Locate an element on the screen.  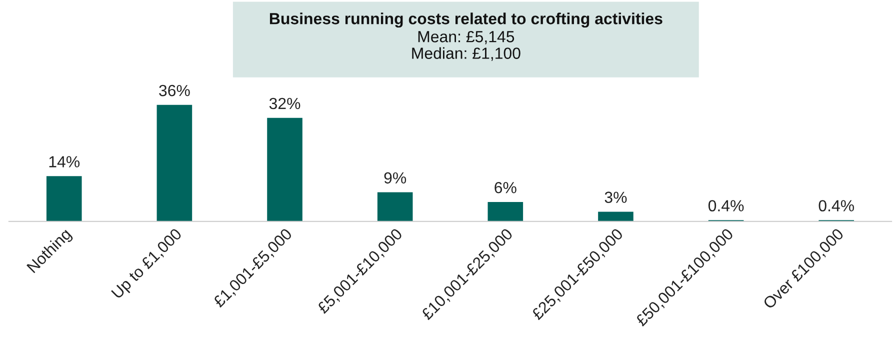
data-label: 9% is located at coordinates (395, 178).